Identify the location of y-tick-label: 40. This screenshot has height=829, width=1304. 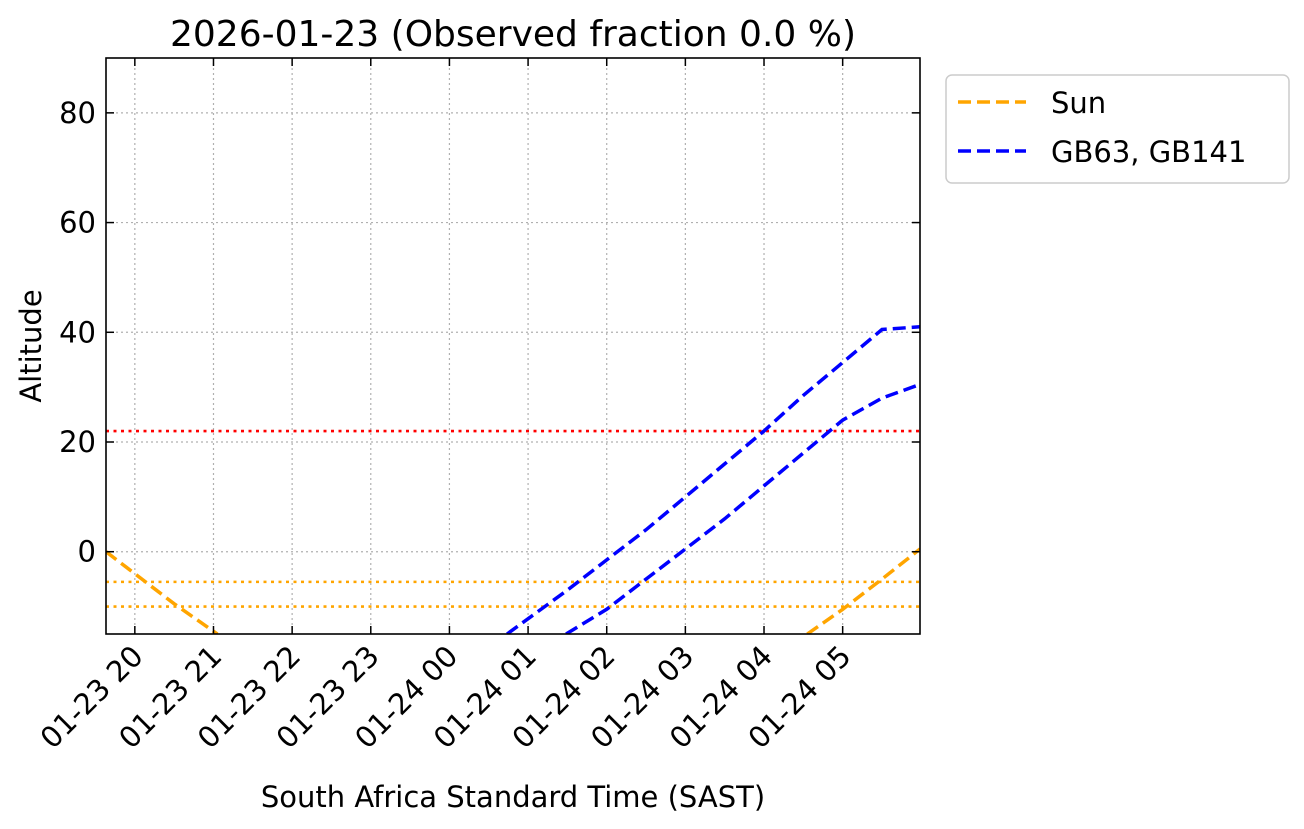
(77, 332).